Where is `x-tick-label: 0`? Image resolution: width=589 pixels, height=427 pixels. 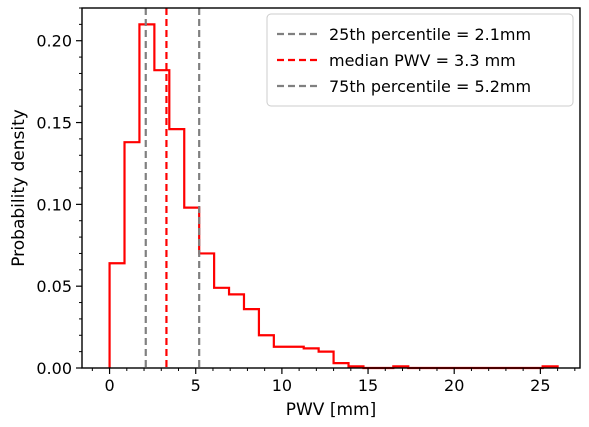 x-tick-label: 0 is located at coordinates (109, 385).